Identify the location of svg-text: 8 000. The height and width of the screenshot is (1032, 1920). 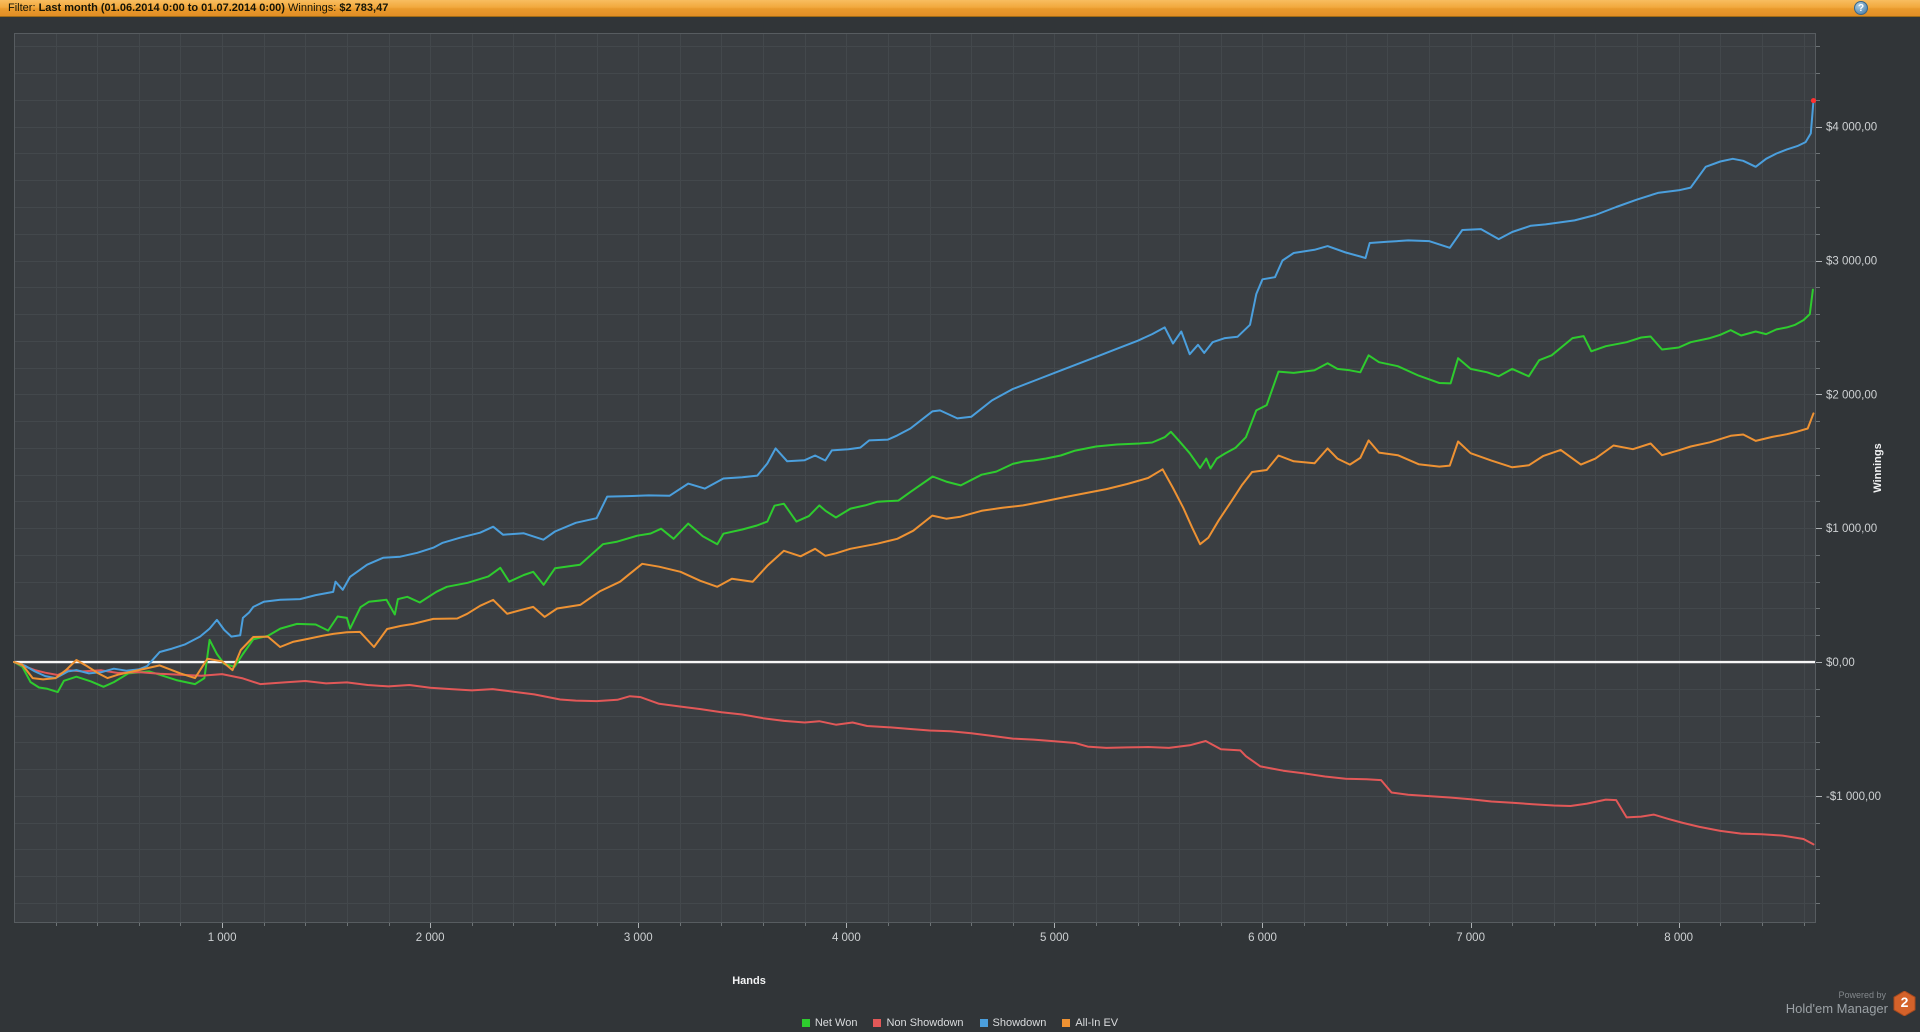
(1678, 938).